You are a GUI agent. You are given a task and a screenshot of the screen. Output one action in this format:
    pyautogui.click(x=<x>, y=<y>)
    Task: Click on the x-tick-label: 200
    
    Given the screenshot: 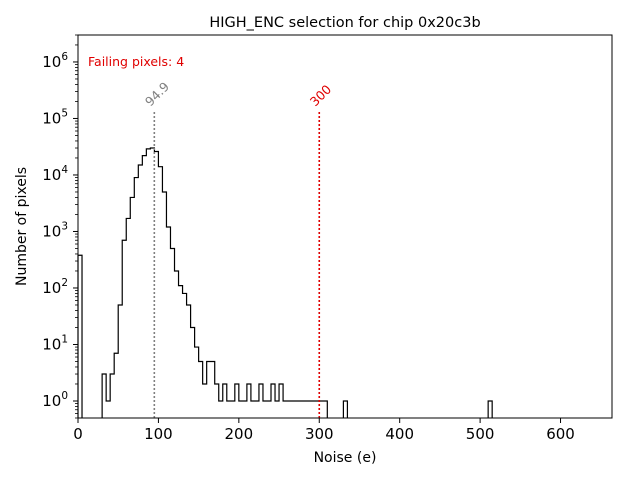 What is the action you would take?
    pyautogui.click(x=239, y=434)
    